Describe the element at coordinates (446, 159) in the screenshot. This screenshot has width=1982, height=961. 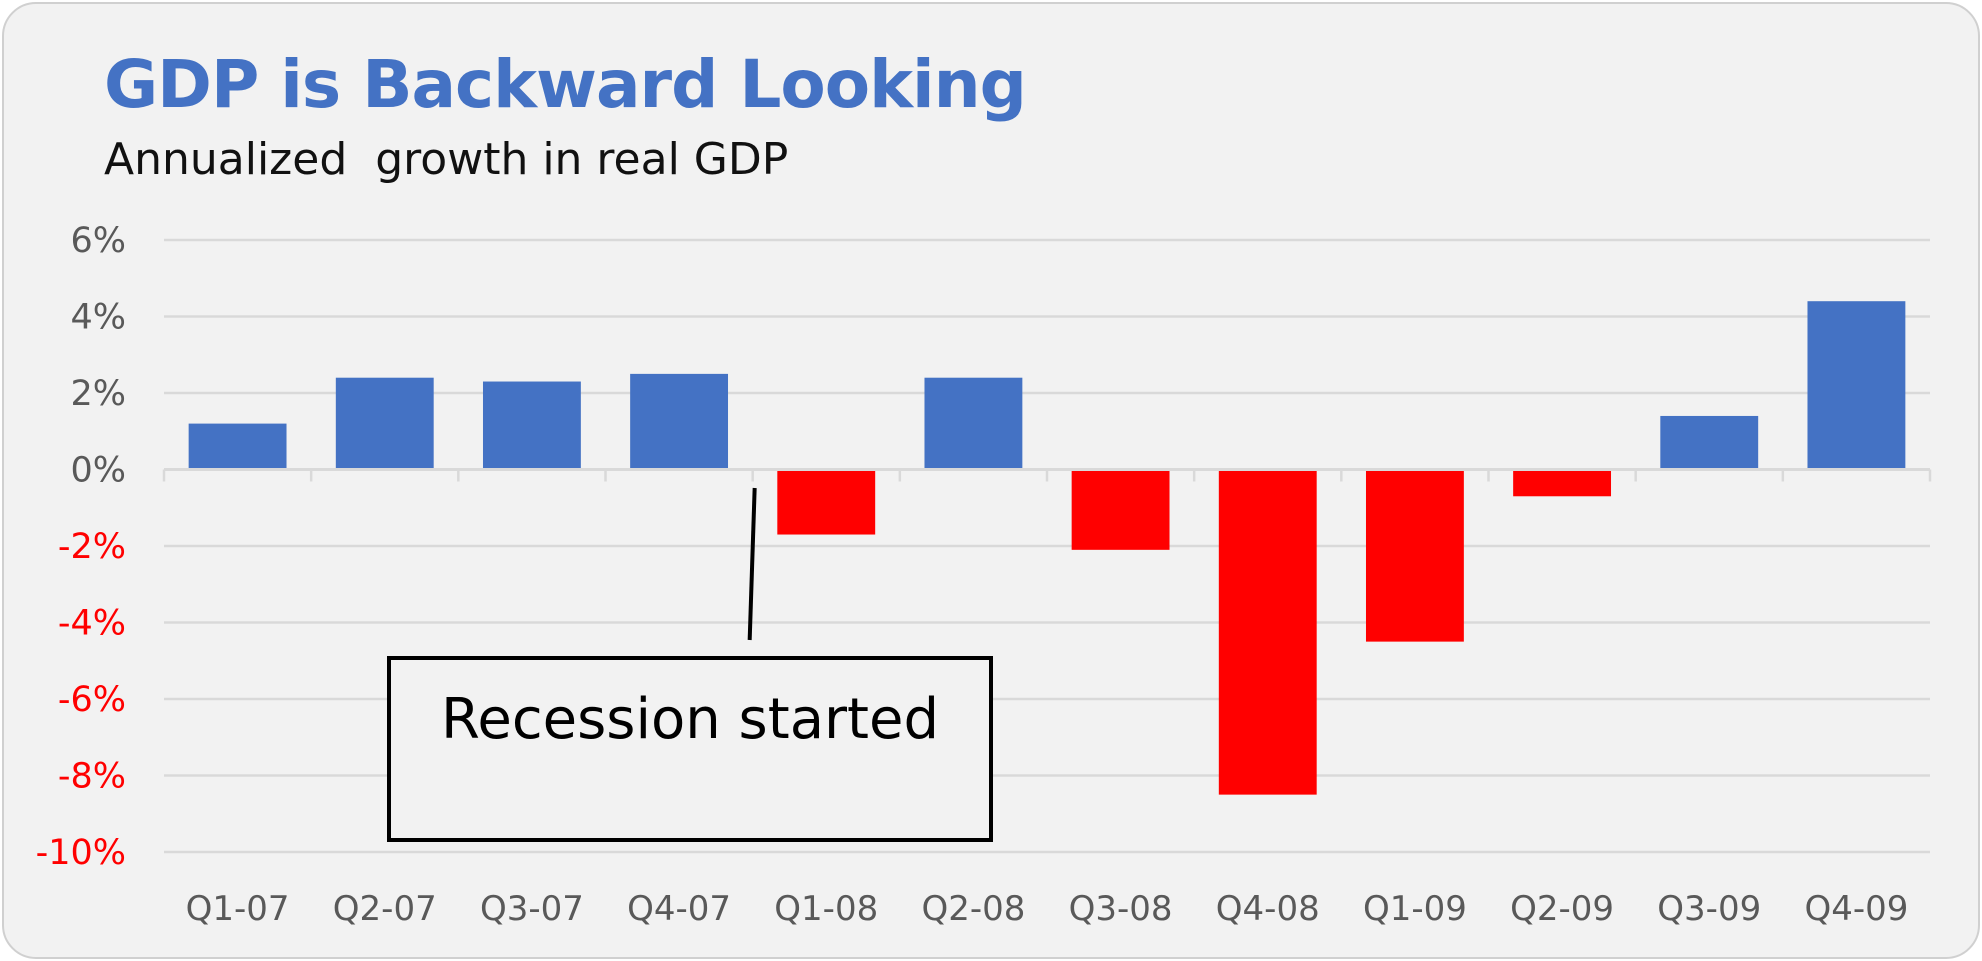
I see `chart-subtitle: Annualized growth in real GDP` at that location.